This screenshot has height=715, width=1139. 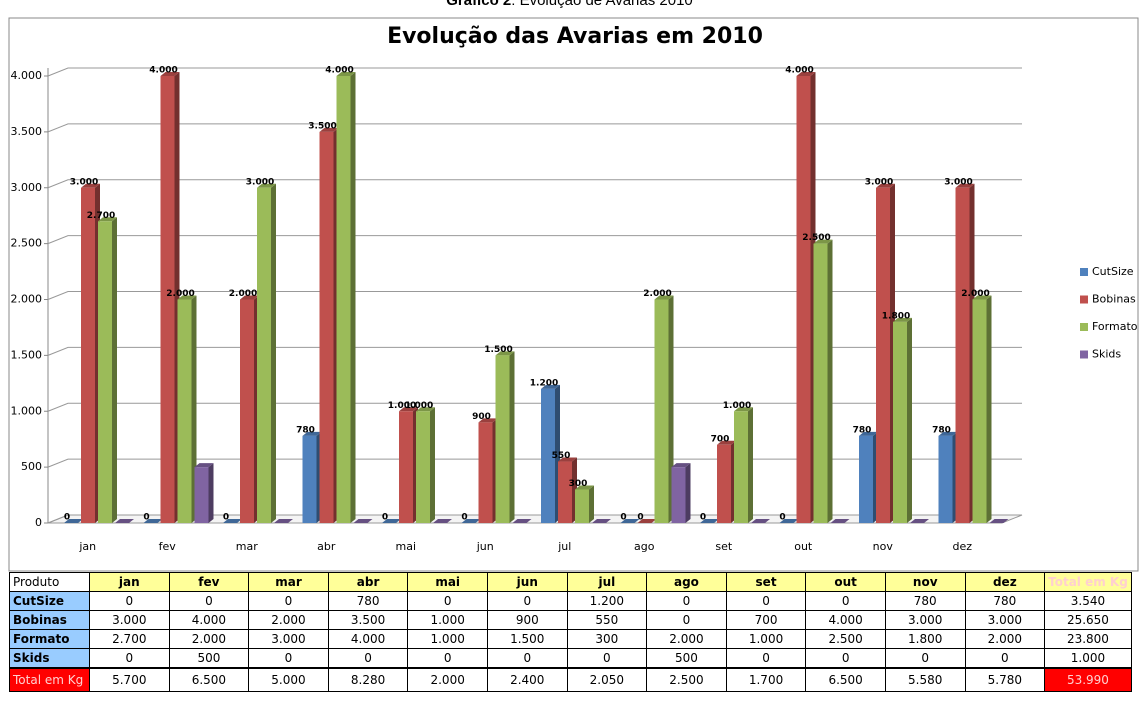 What do you see at coordinates (962, 546) in the screenshot?
I see `x-tick-label: dez` at bounding box center [962, 546].